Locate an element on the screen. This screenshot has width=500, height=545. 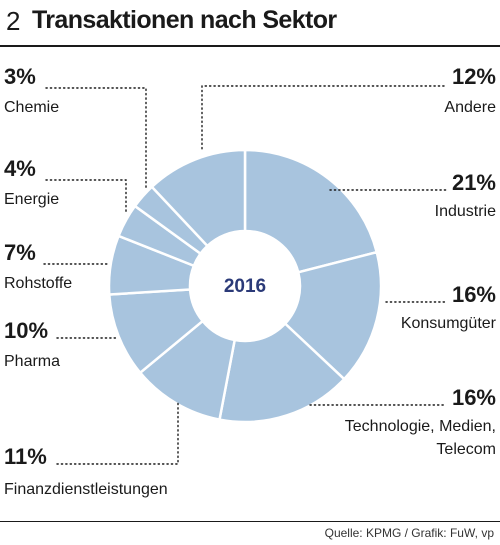
slice-technologie-medien-telecom is located at coordinates (282, 372).